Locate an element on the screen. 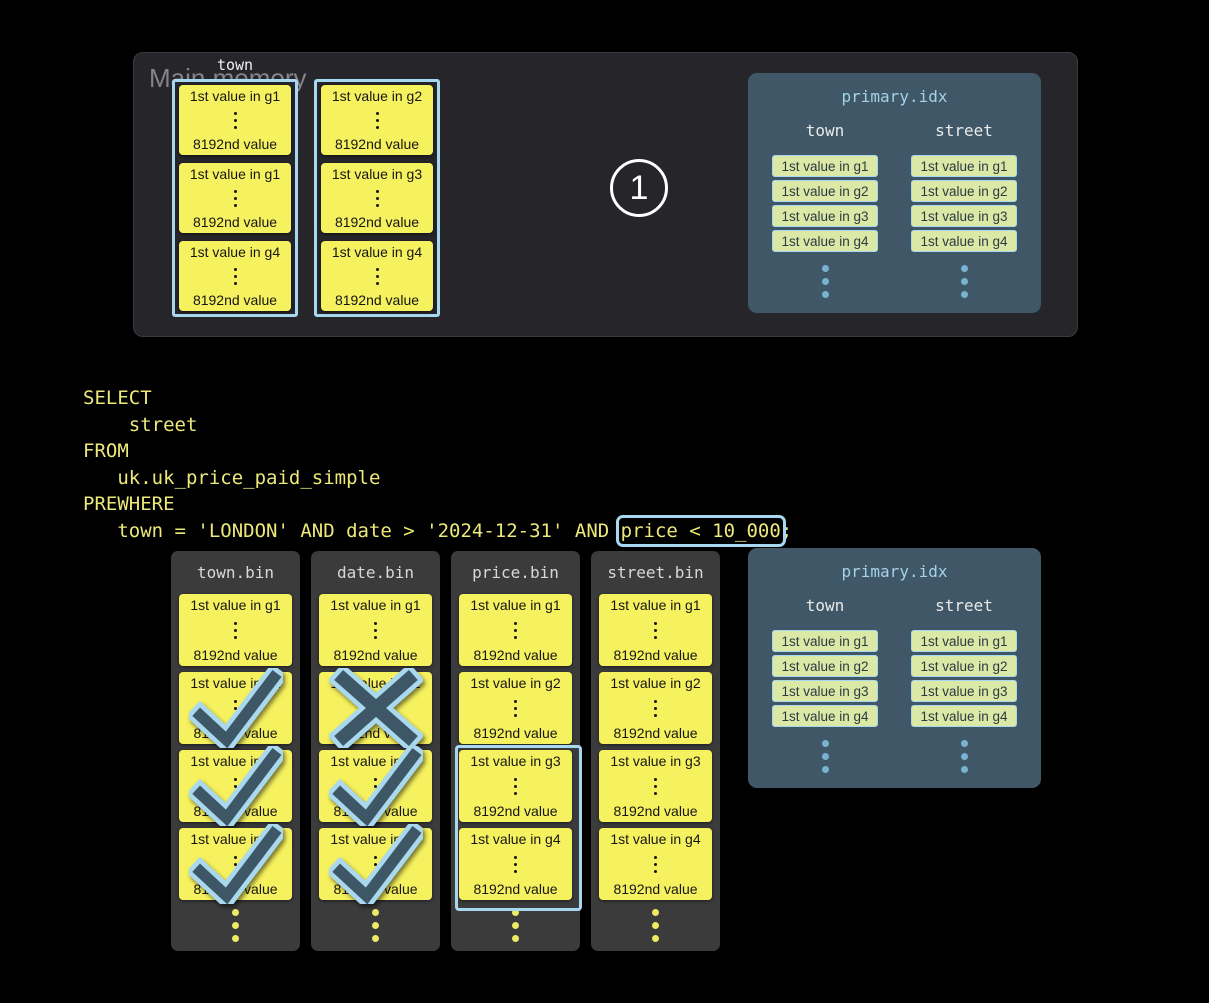 This screenshot has height=1003, width=1209. sql-line-suffix: ; is located at coordinates (786, 530).